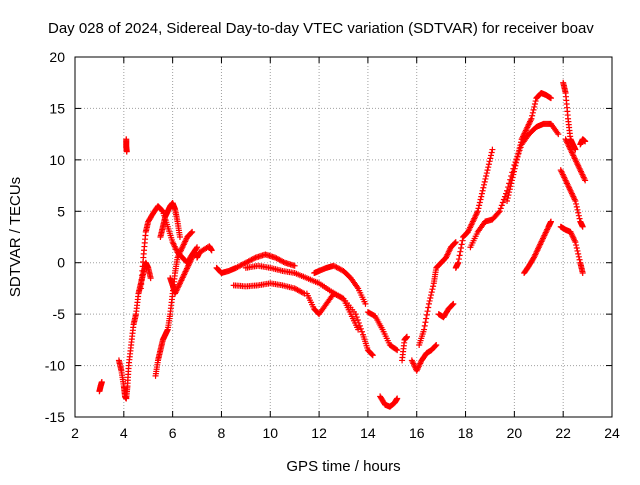 The height and width of the screenshot is (485, 640). I want to click on x-tick-label: 22, so click(563, 433).